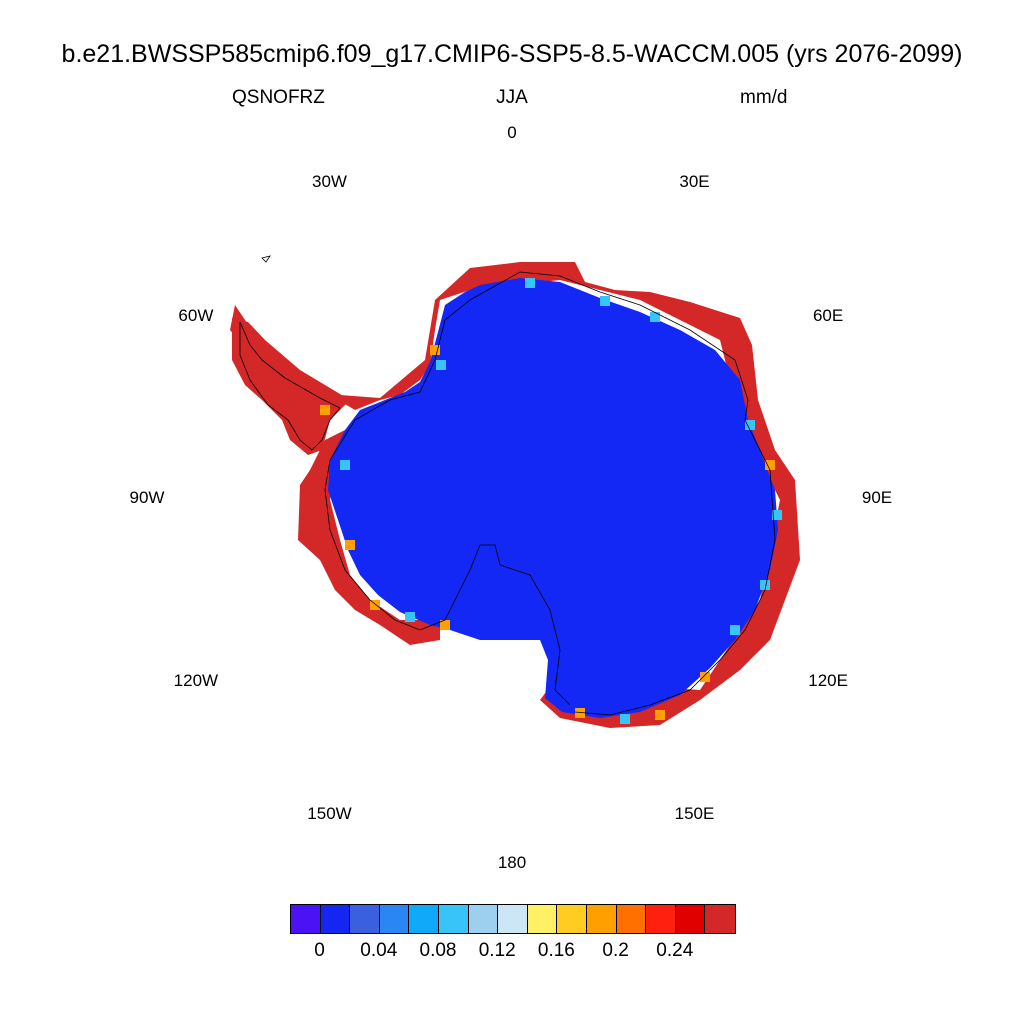  Describe the element at coordinates (764, 97) in the screenshot. I see `units-label: mm/d` at that location.